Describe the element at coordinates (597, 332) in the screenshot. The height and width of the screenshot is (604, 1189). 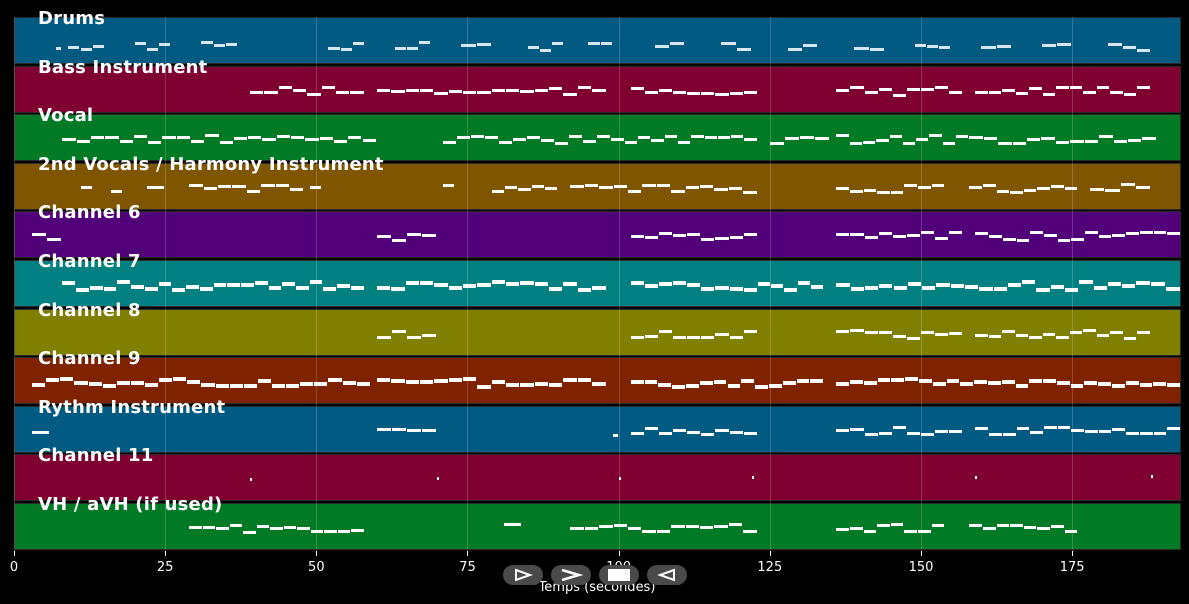
I see `track-lane` at that location.